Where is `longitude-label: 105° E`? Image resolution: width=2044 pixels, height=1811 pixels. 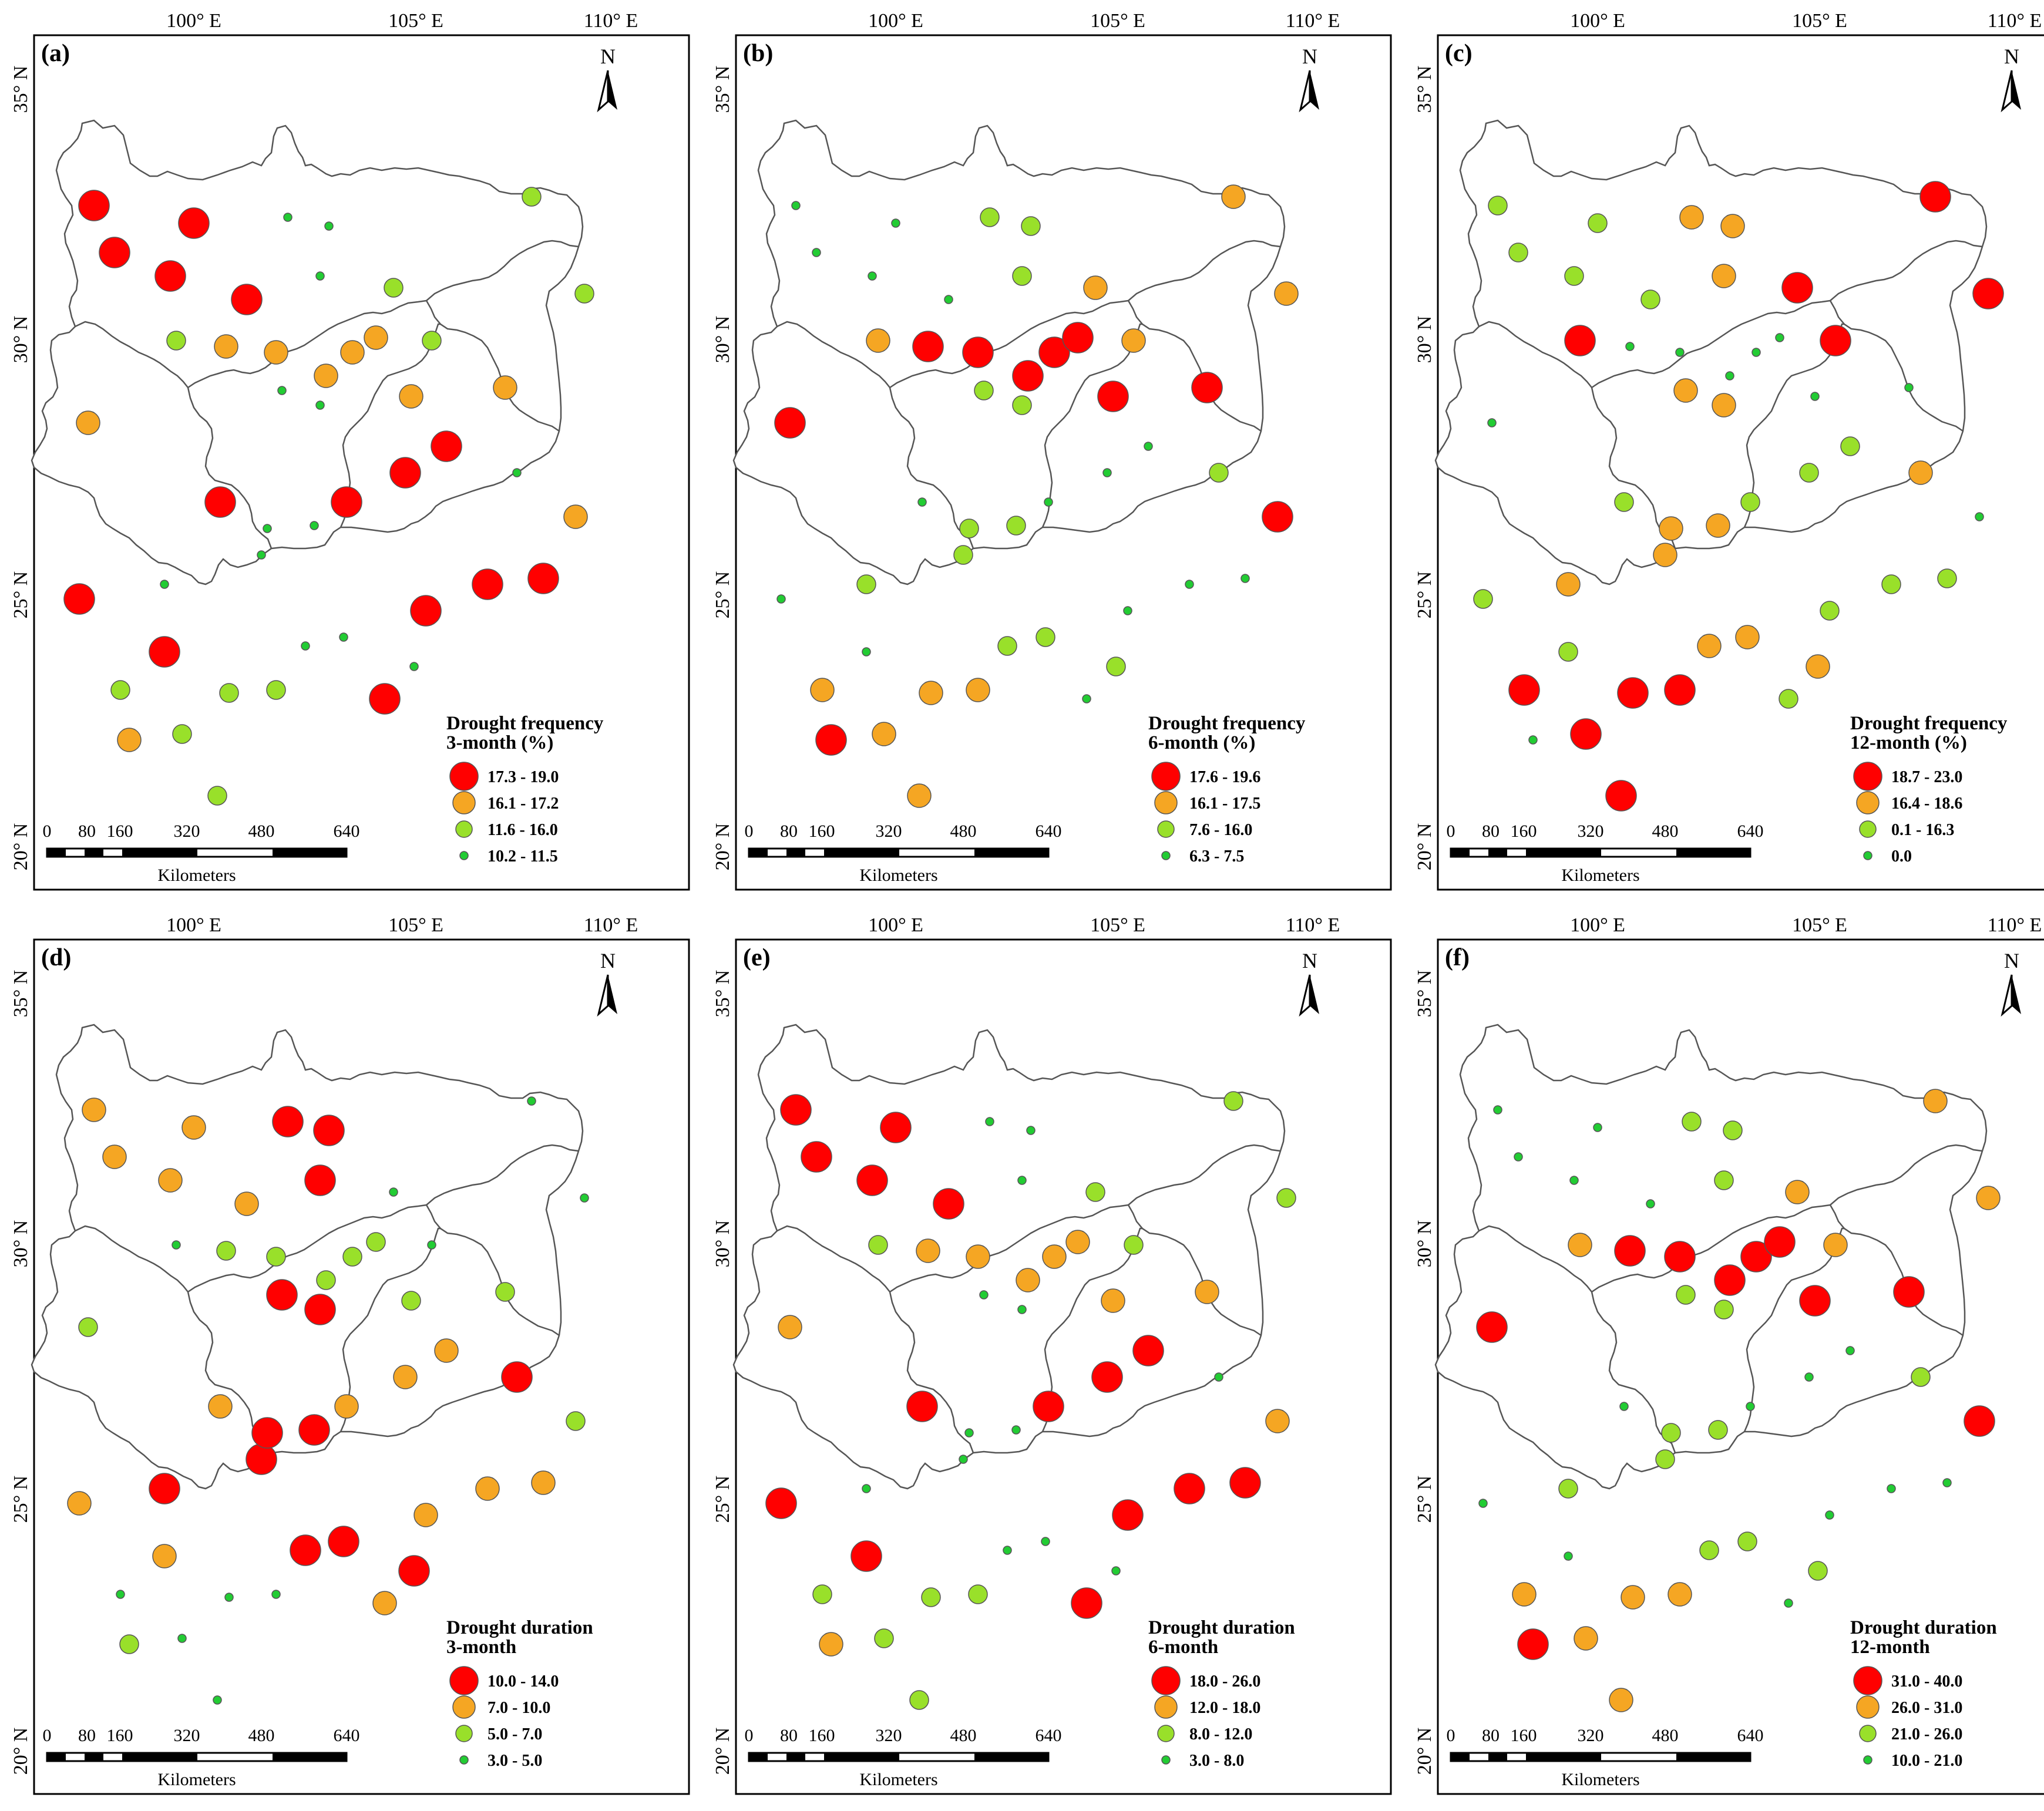 longitude-label: 105° E is located at coordinates (1819, 21).